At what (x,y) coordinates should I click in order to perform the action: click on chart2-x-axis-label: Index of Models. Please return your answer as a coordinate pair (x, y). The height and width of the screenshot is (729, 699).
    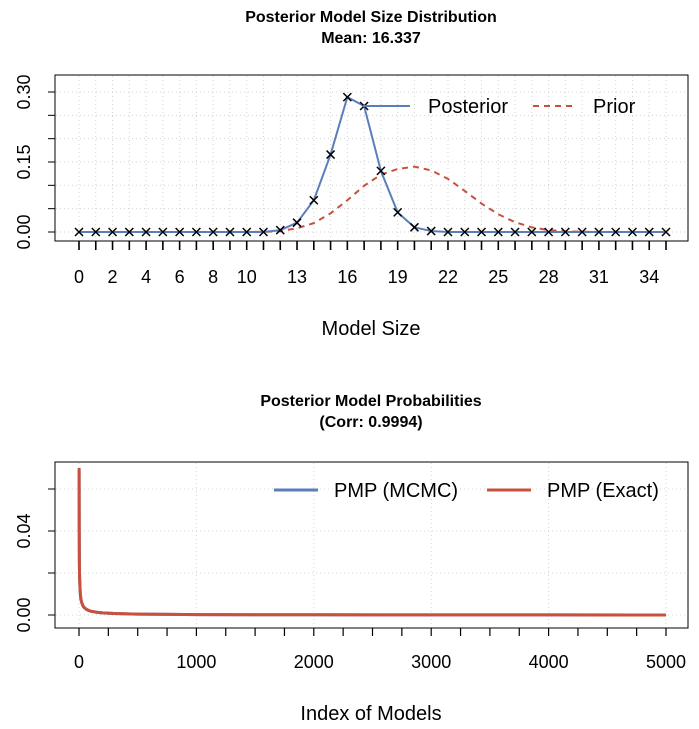
    Looking at the image, I should click on (370, 714).